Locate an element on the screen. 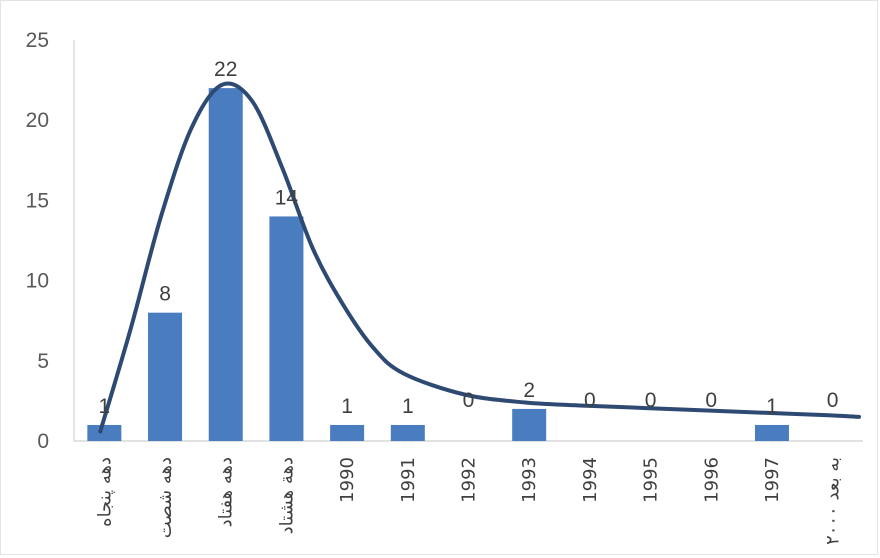 The height and width of the screenshot is (558, 880). x-tick-label: دهه هفتاد is located at coordinates (226, 492).